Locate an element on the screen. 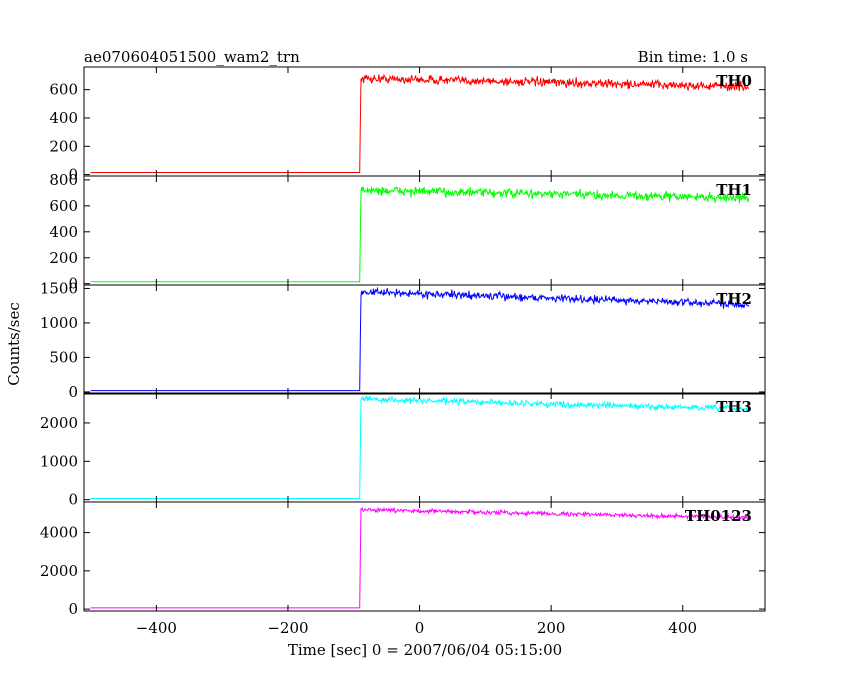 Image resolution: width=850 pixels, height=680 pixels. series-line-th0123 is located at coordinates (419, 557).